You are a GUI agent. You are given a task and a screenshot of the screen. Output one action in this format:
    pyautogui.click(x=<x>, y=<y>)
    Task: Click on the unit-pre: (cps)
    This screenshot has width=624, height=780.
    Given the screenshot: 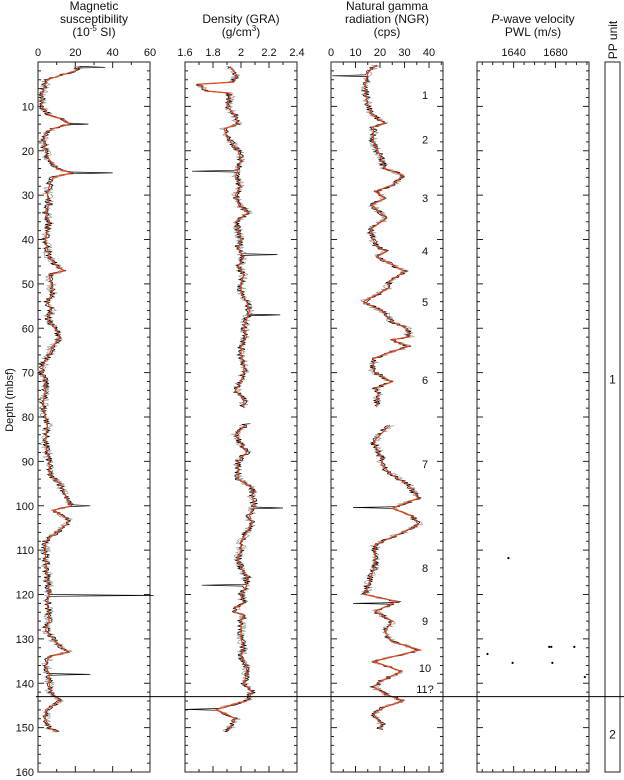 What is the action you would take?
    pyautogui.click(x=387, y=32)
    